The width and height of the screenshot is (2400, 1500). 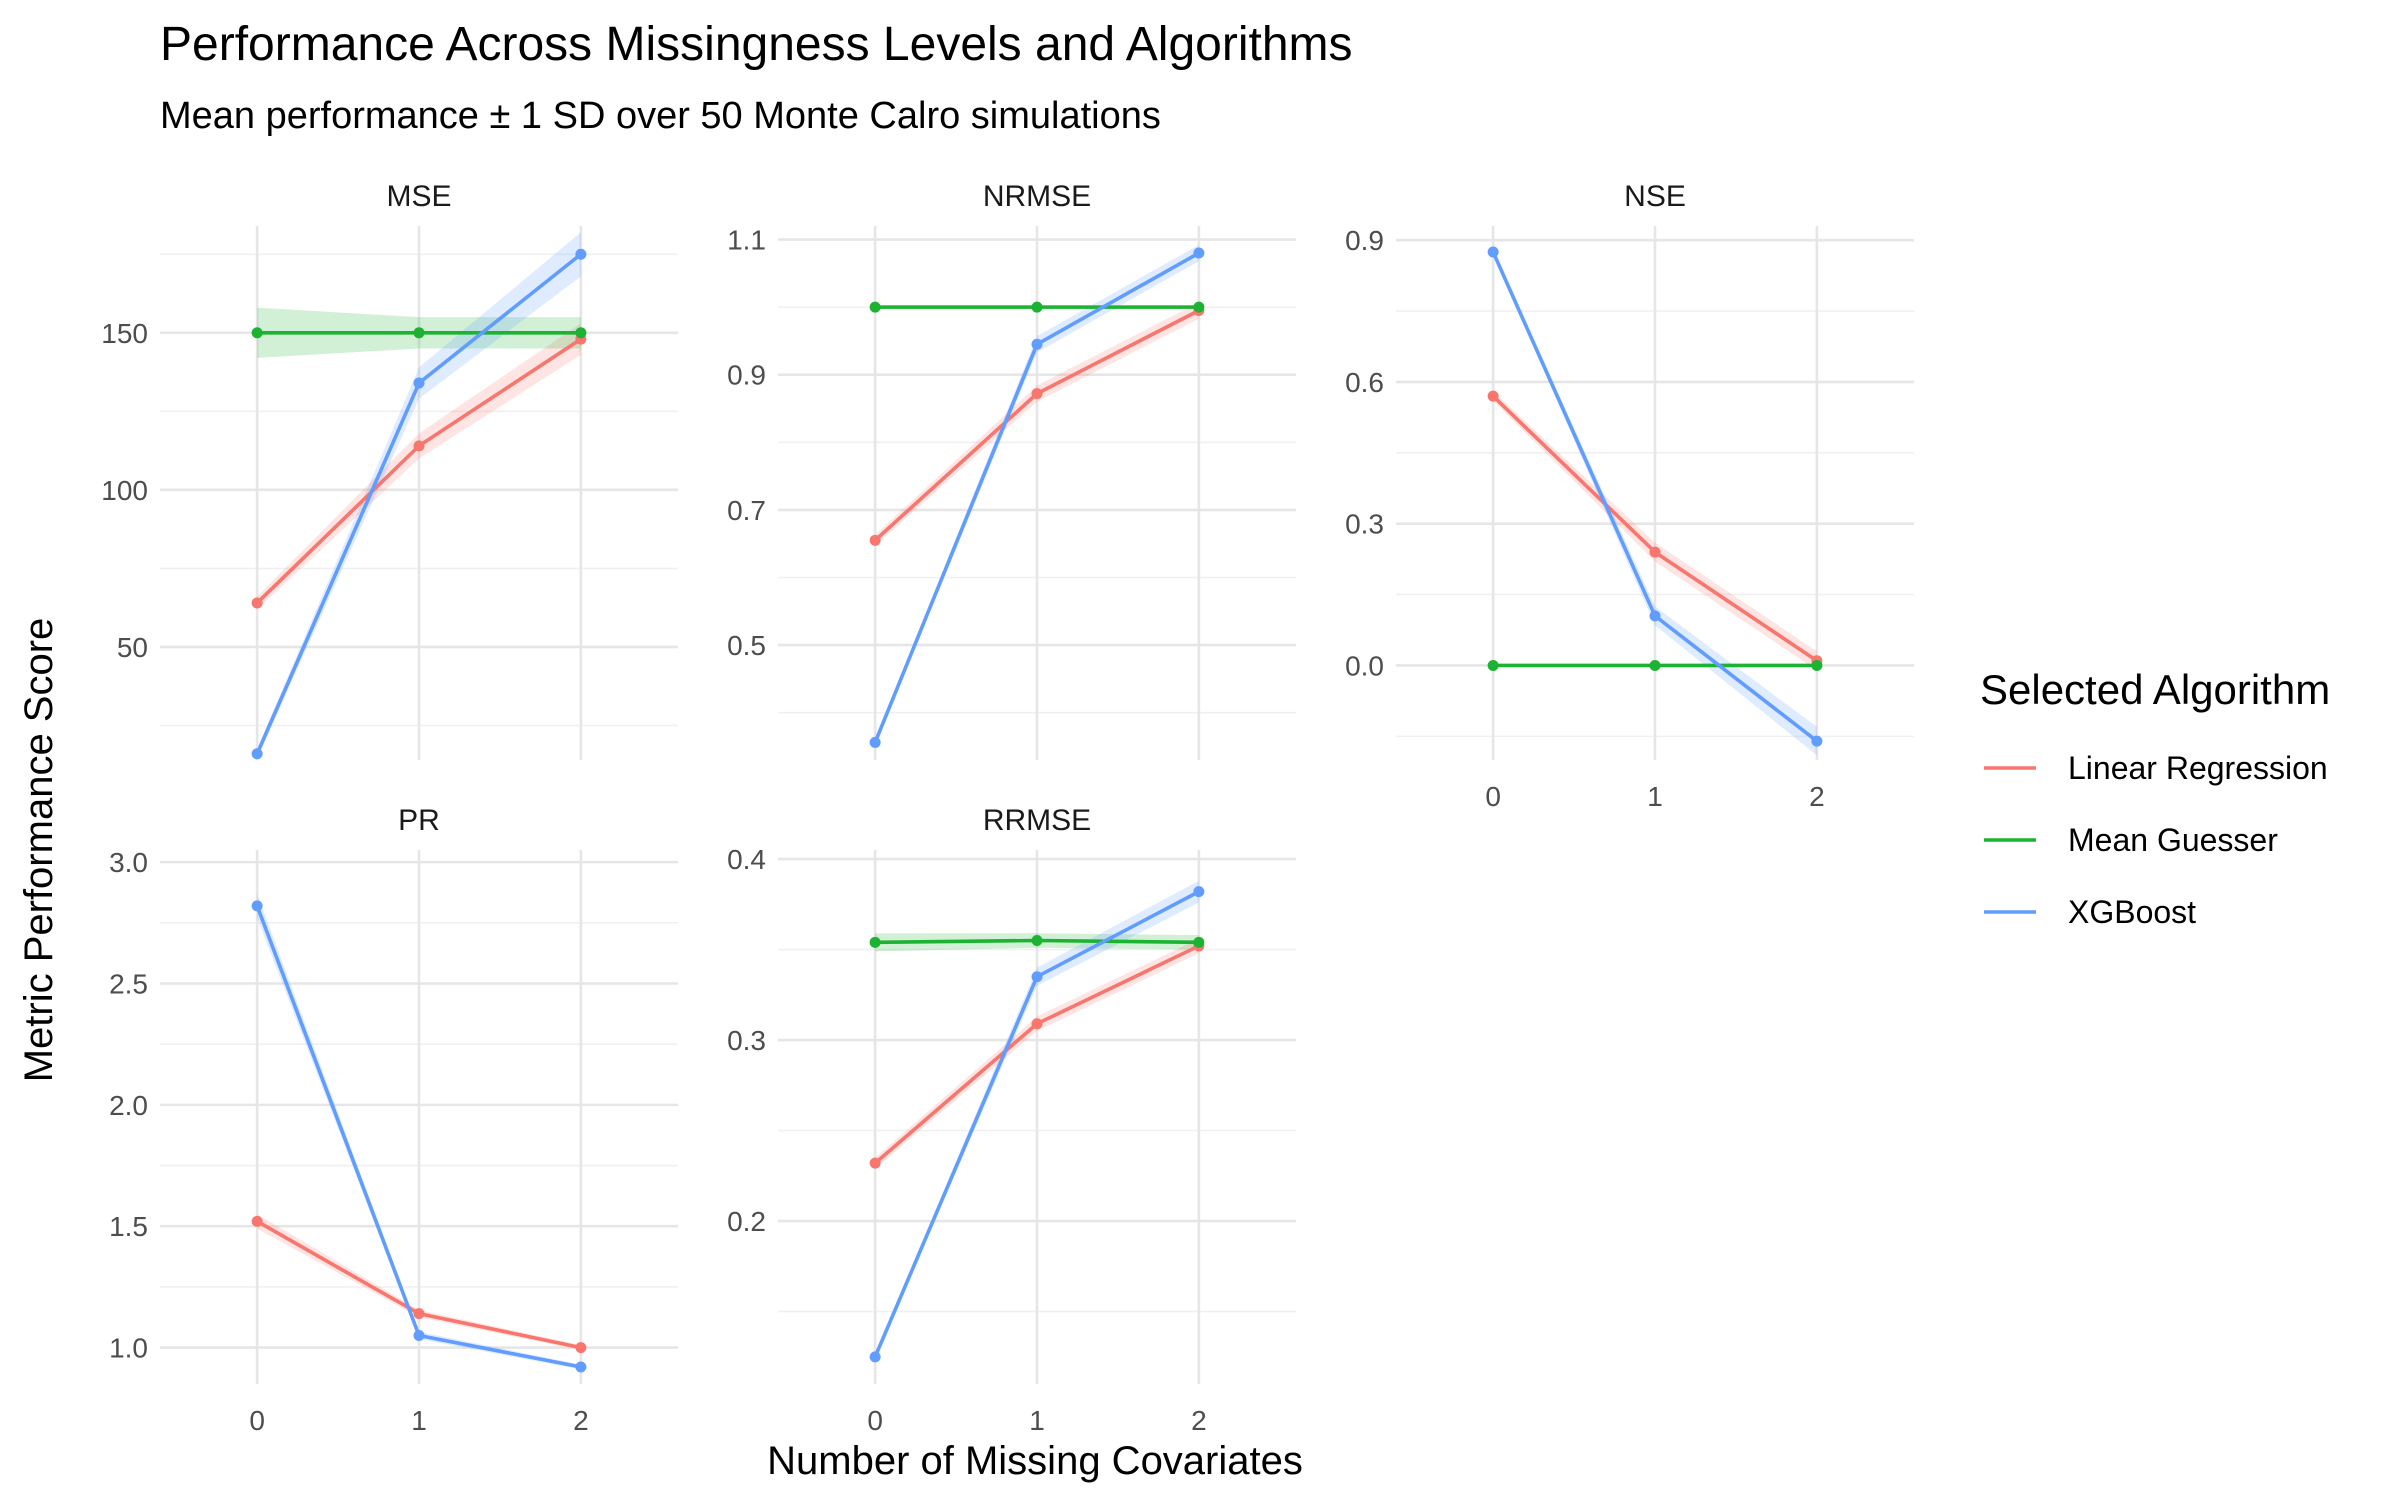 What do you see at coordinates (746, 510) in the screenshot?
I see `y-tick-label: 0.7` at bounding box center [746, 510].